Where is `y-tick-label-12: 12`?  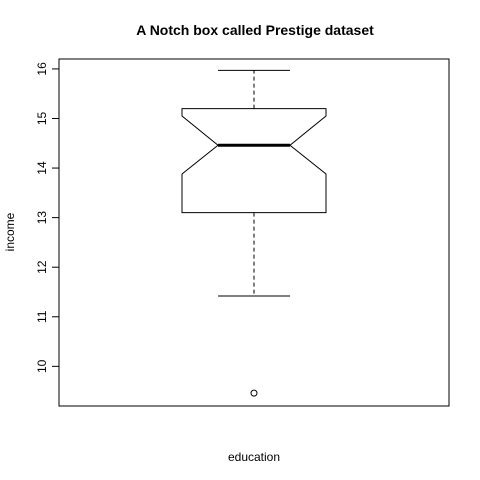 y-tick-label-12: 12 is located at coordinates (42, 267).